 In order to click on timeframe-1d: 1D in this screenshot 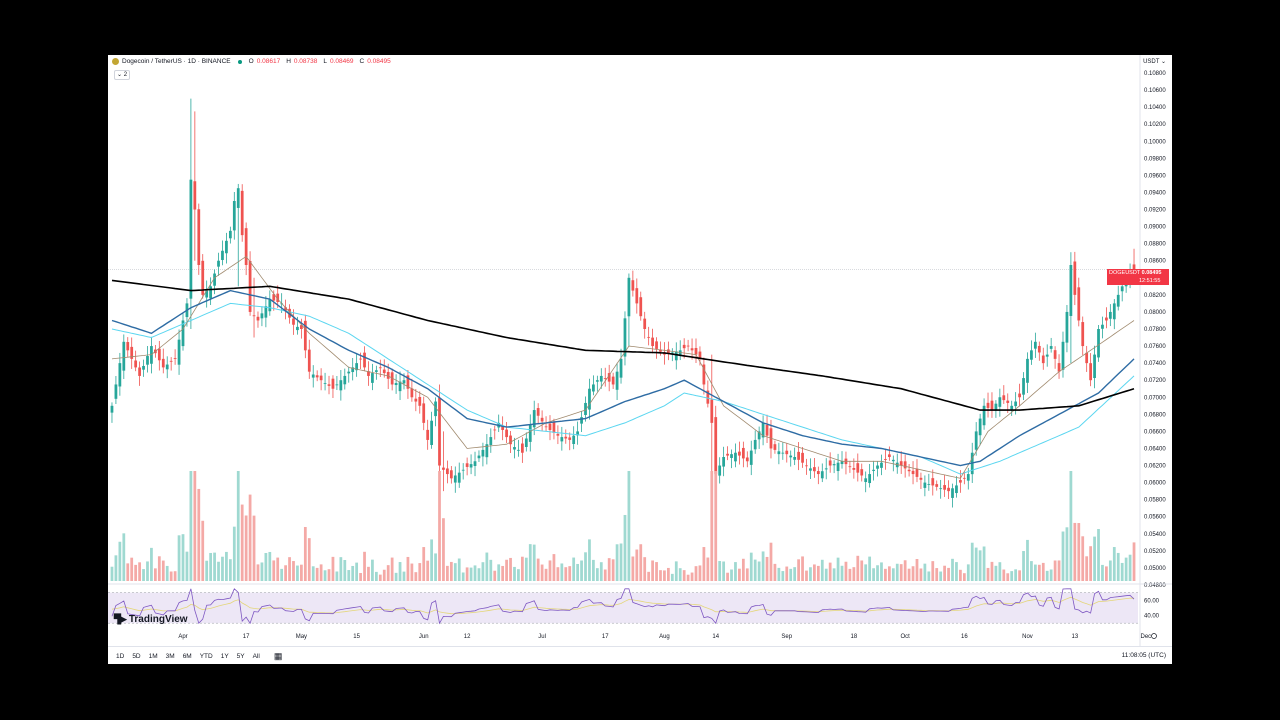, I will do `click(120, 656)`.